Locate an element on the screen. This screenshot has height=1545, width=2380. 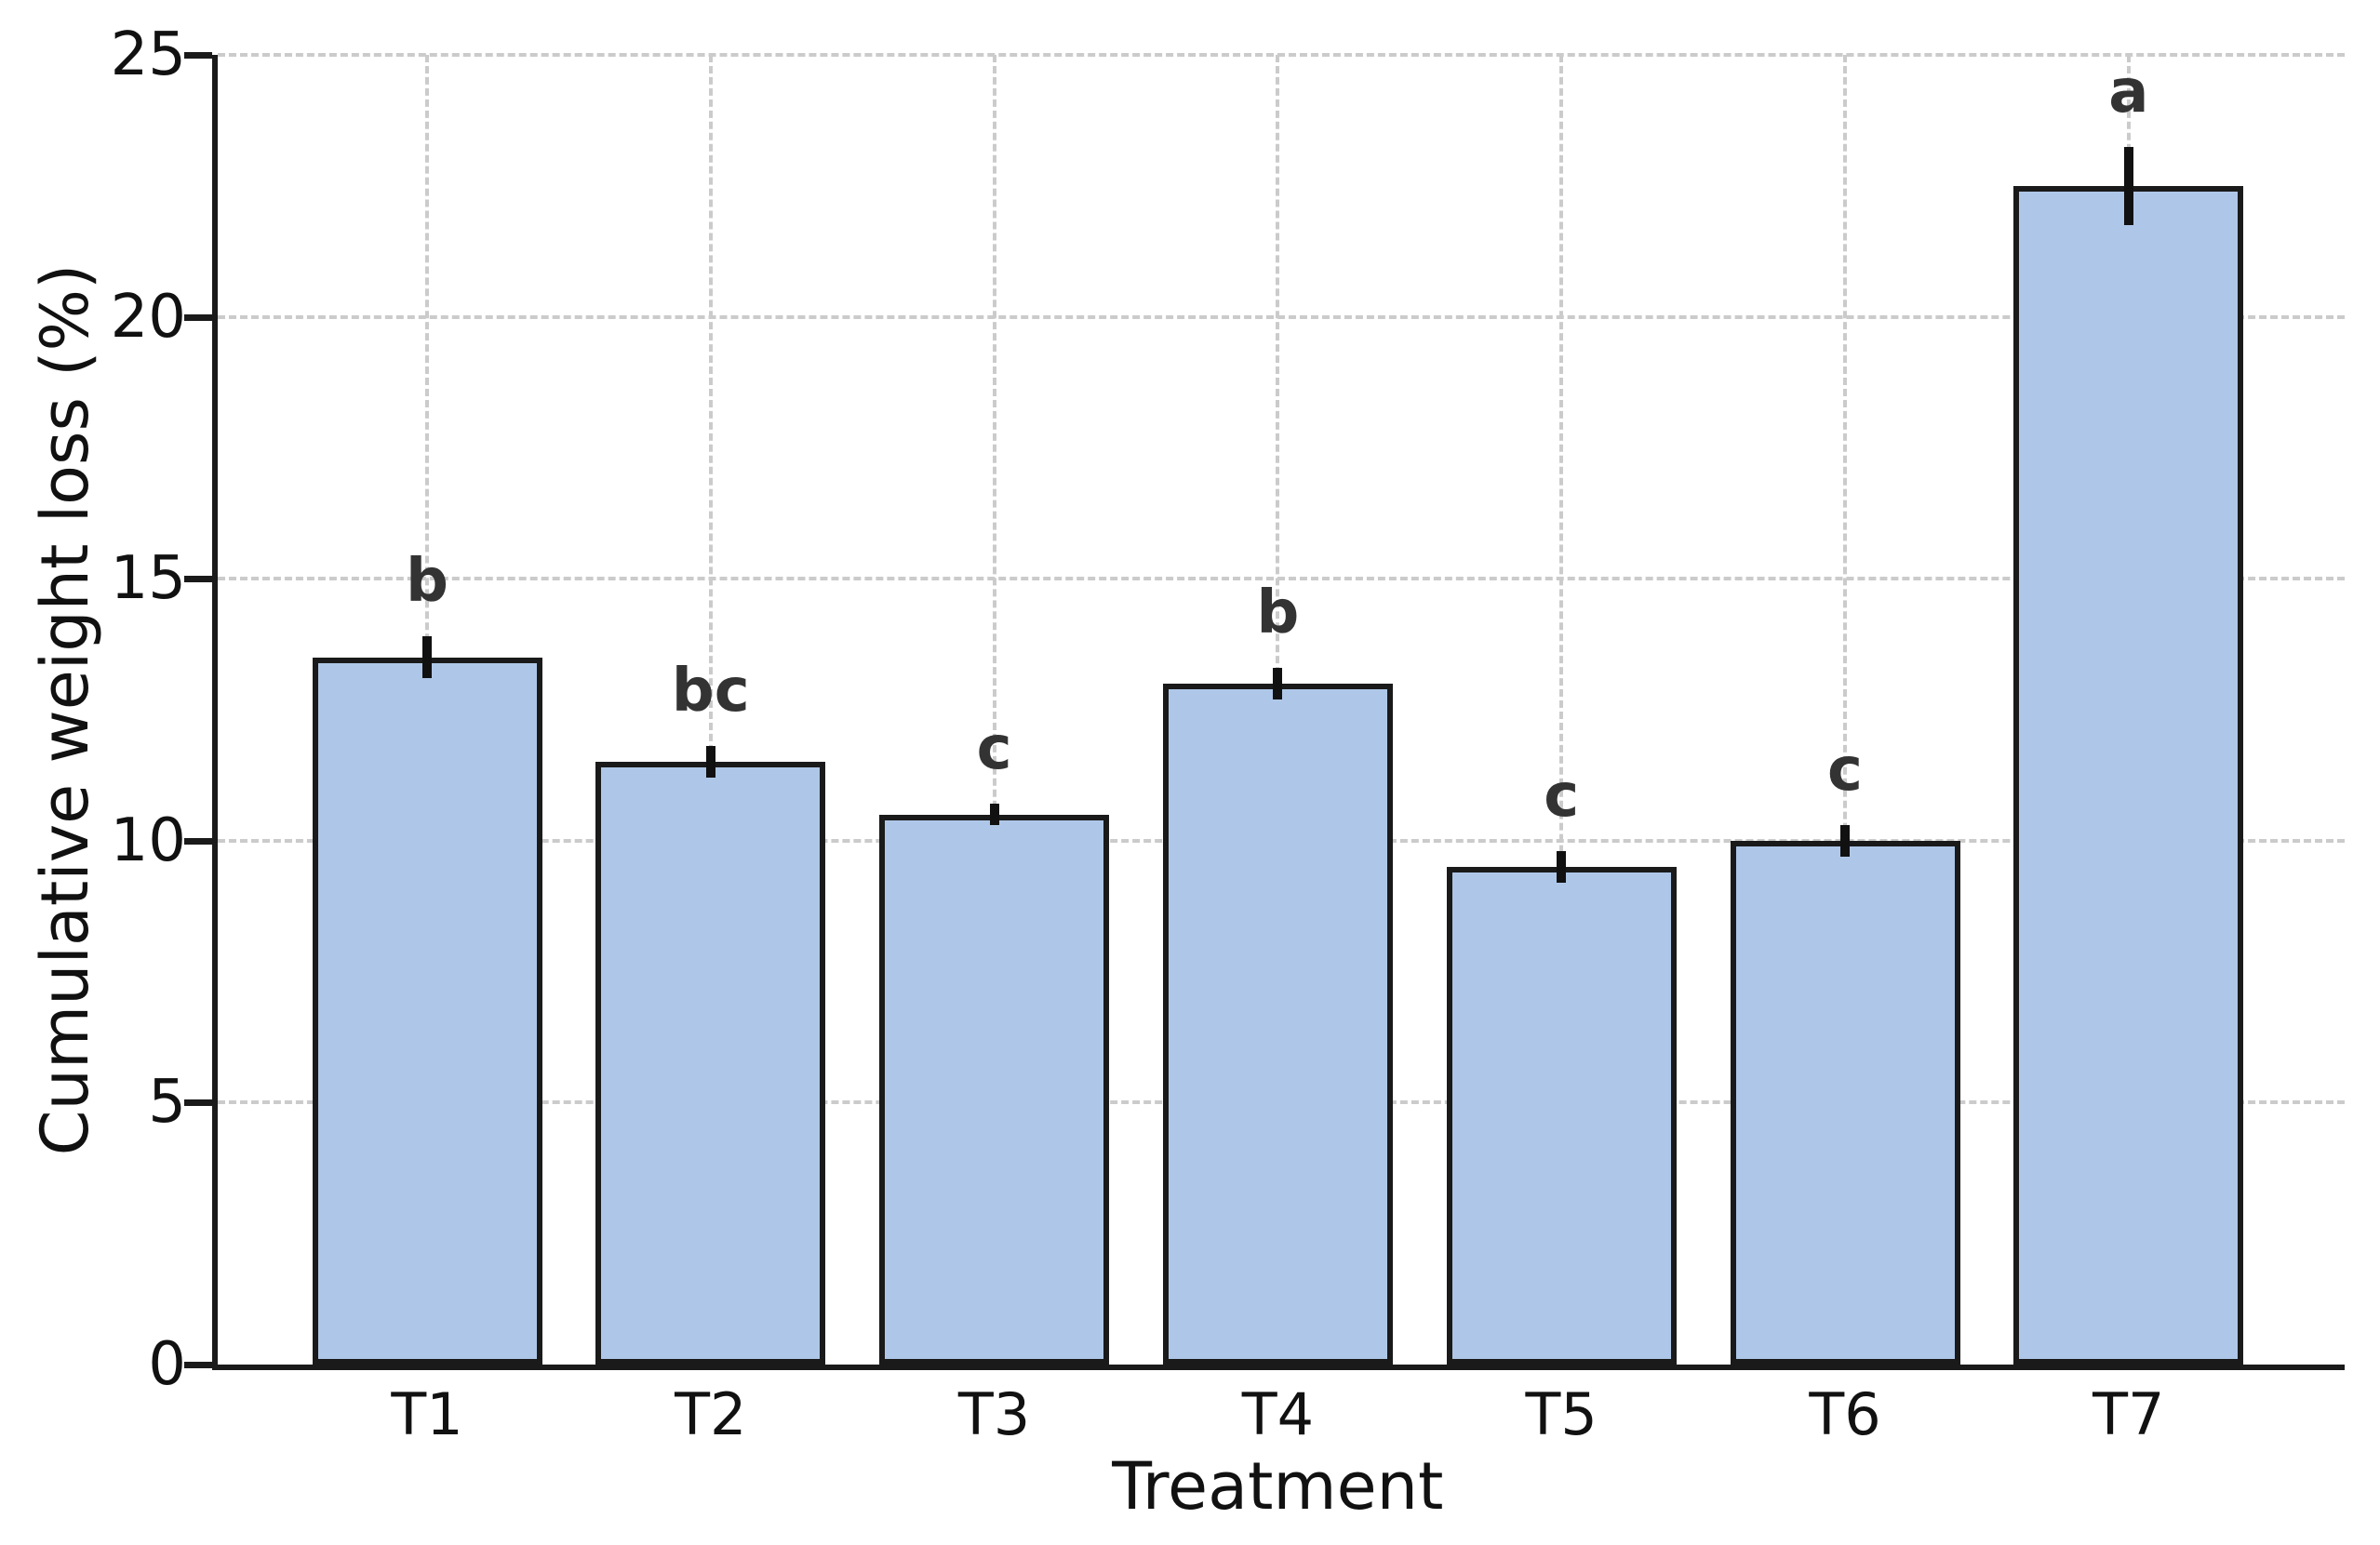
y-tick-label: 25 is located at coordinates (148, 54).